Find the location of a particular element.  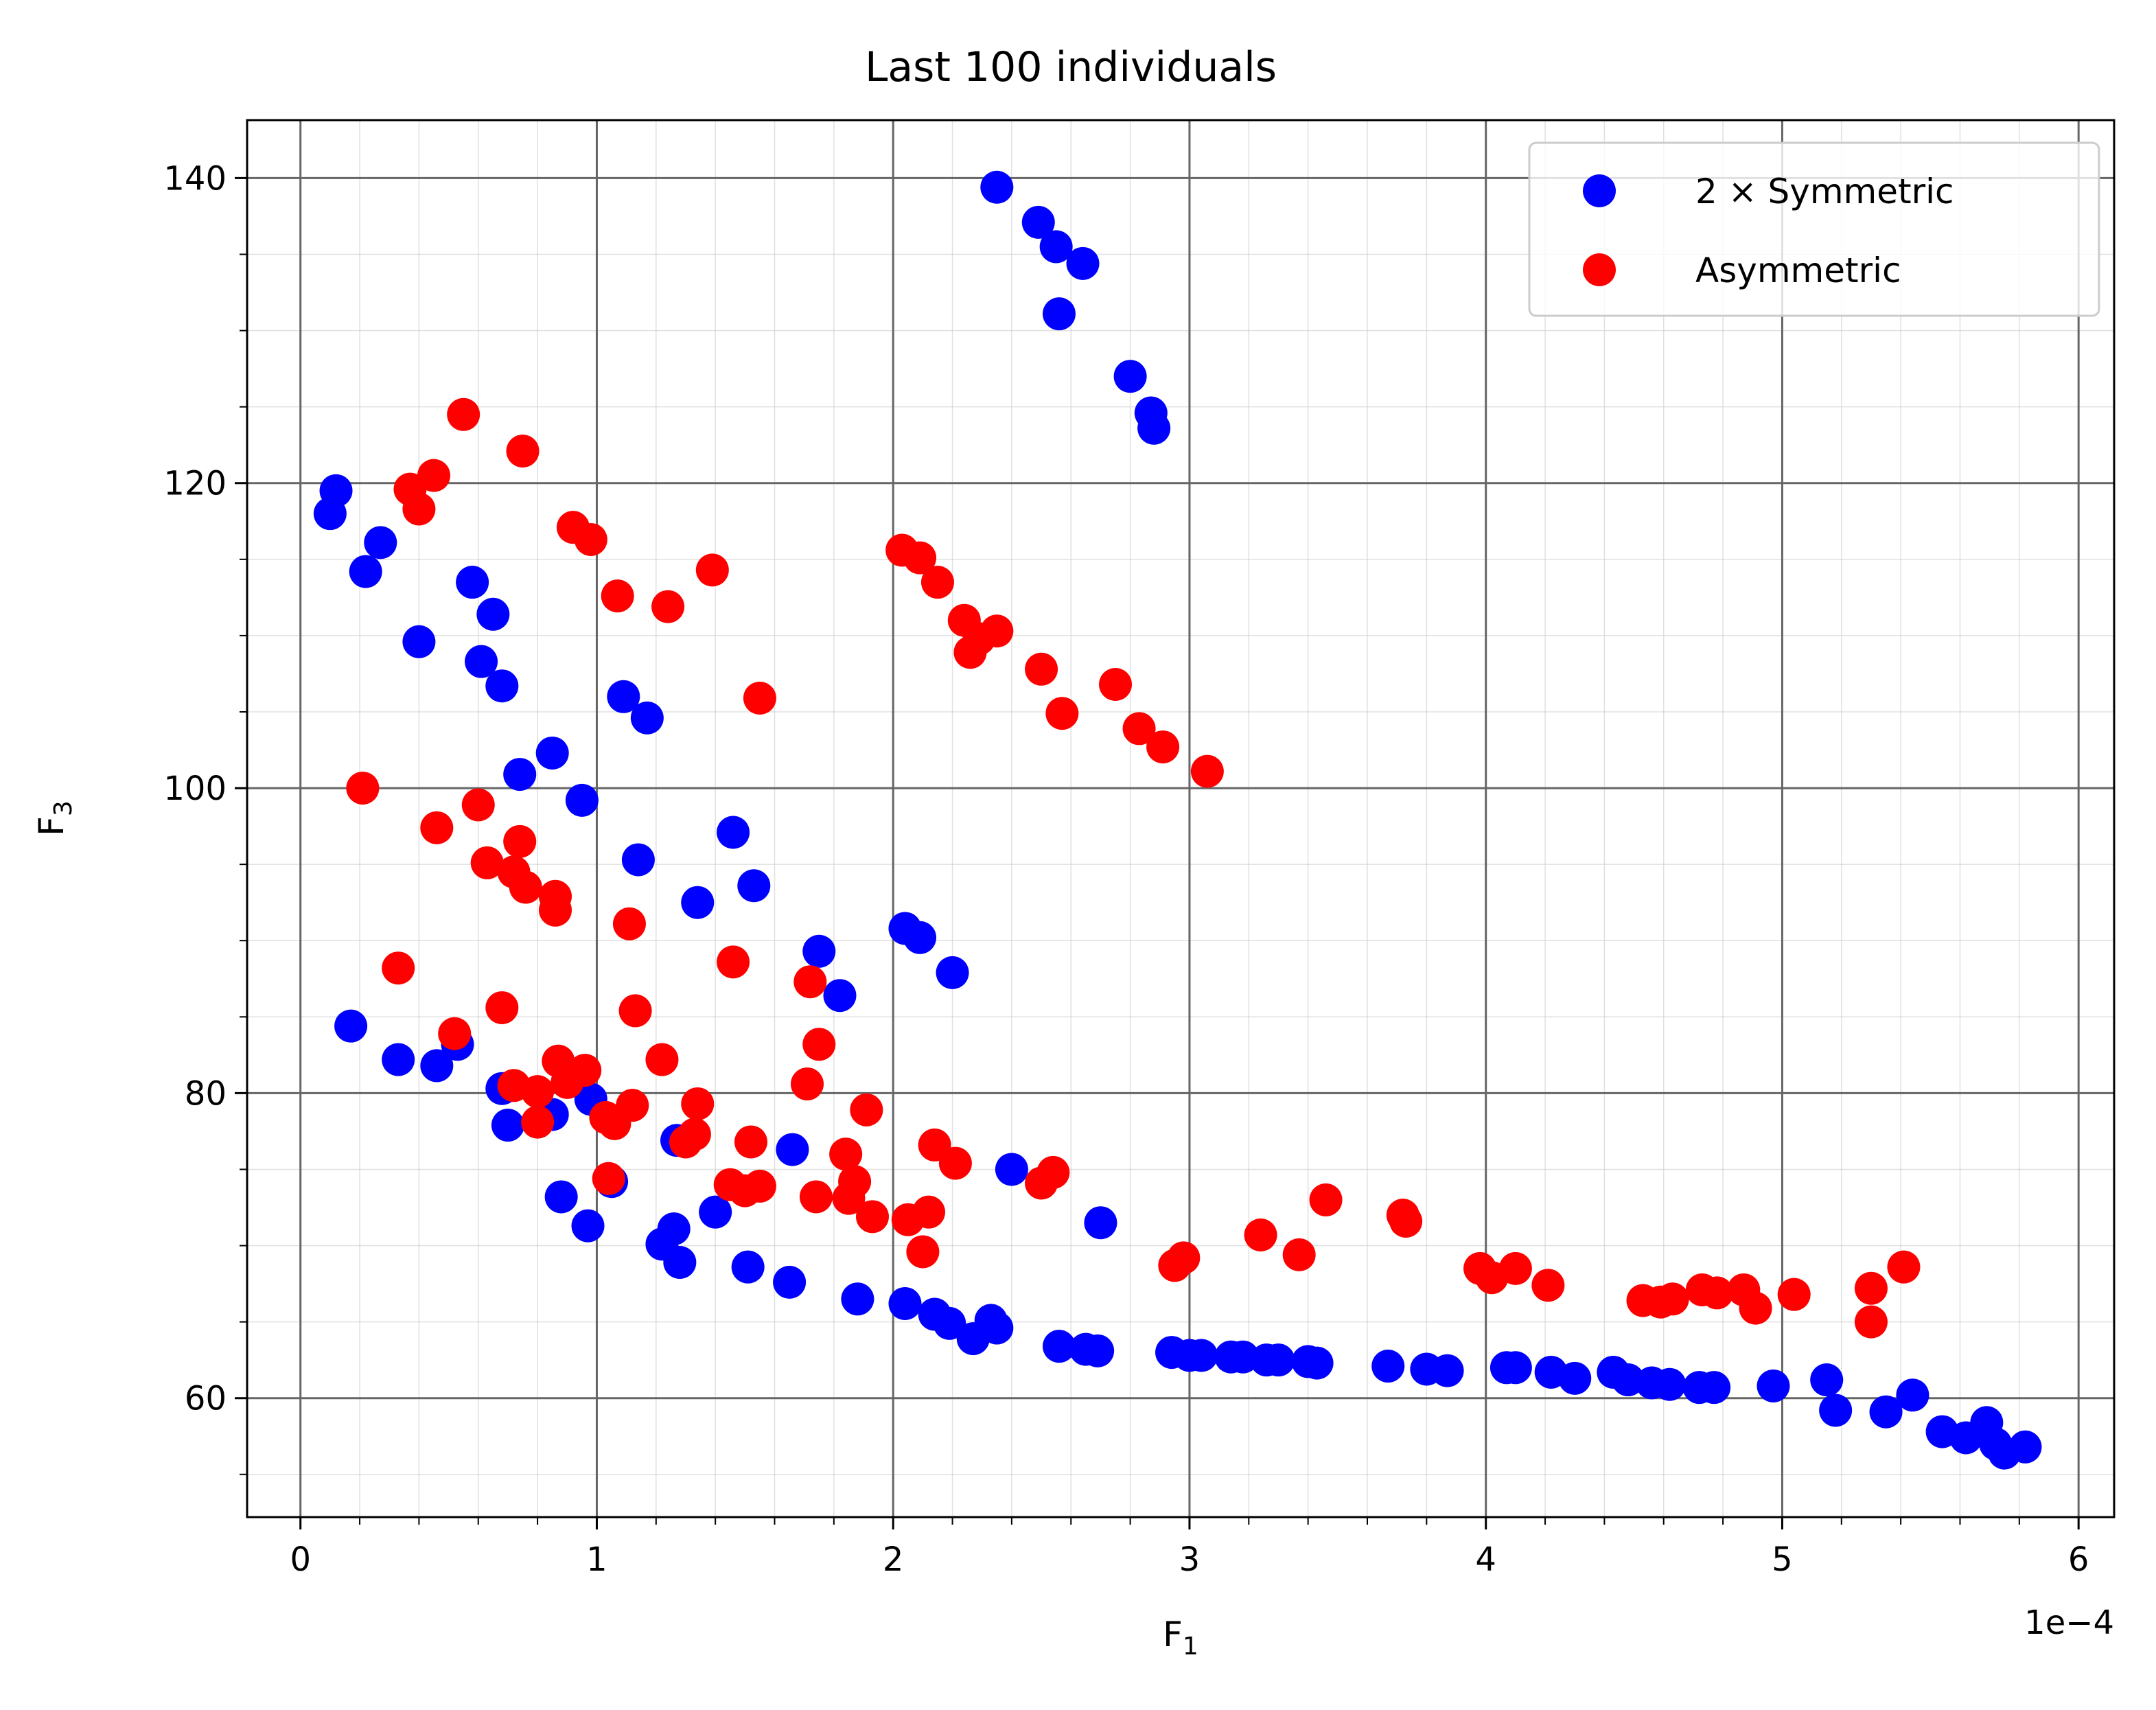

x-axis-scale-label: 1e−4 is located at coordinates (2069, 1623).